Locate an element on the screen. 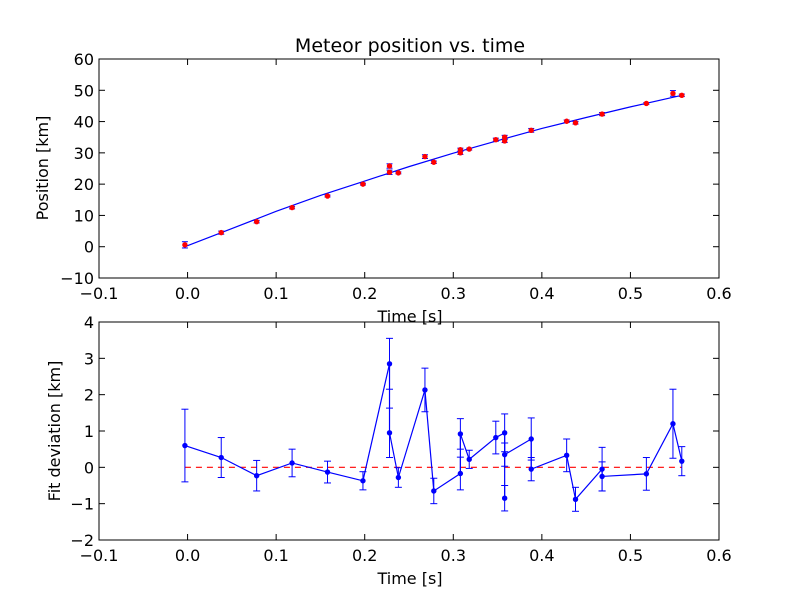 This screenshot has height=600, width=800. deviation-y-tick-label: −1 is located at coordinates (82, 504).